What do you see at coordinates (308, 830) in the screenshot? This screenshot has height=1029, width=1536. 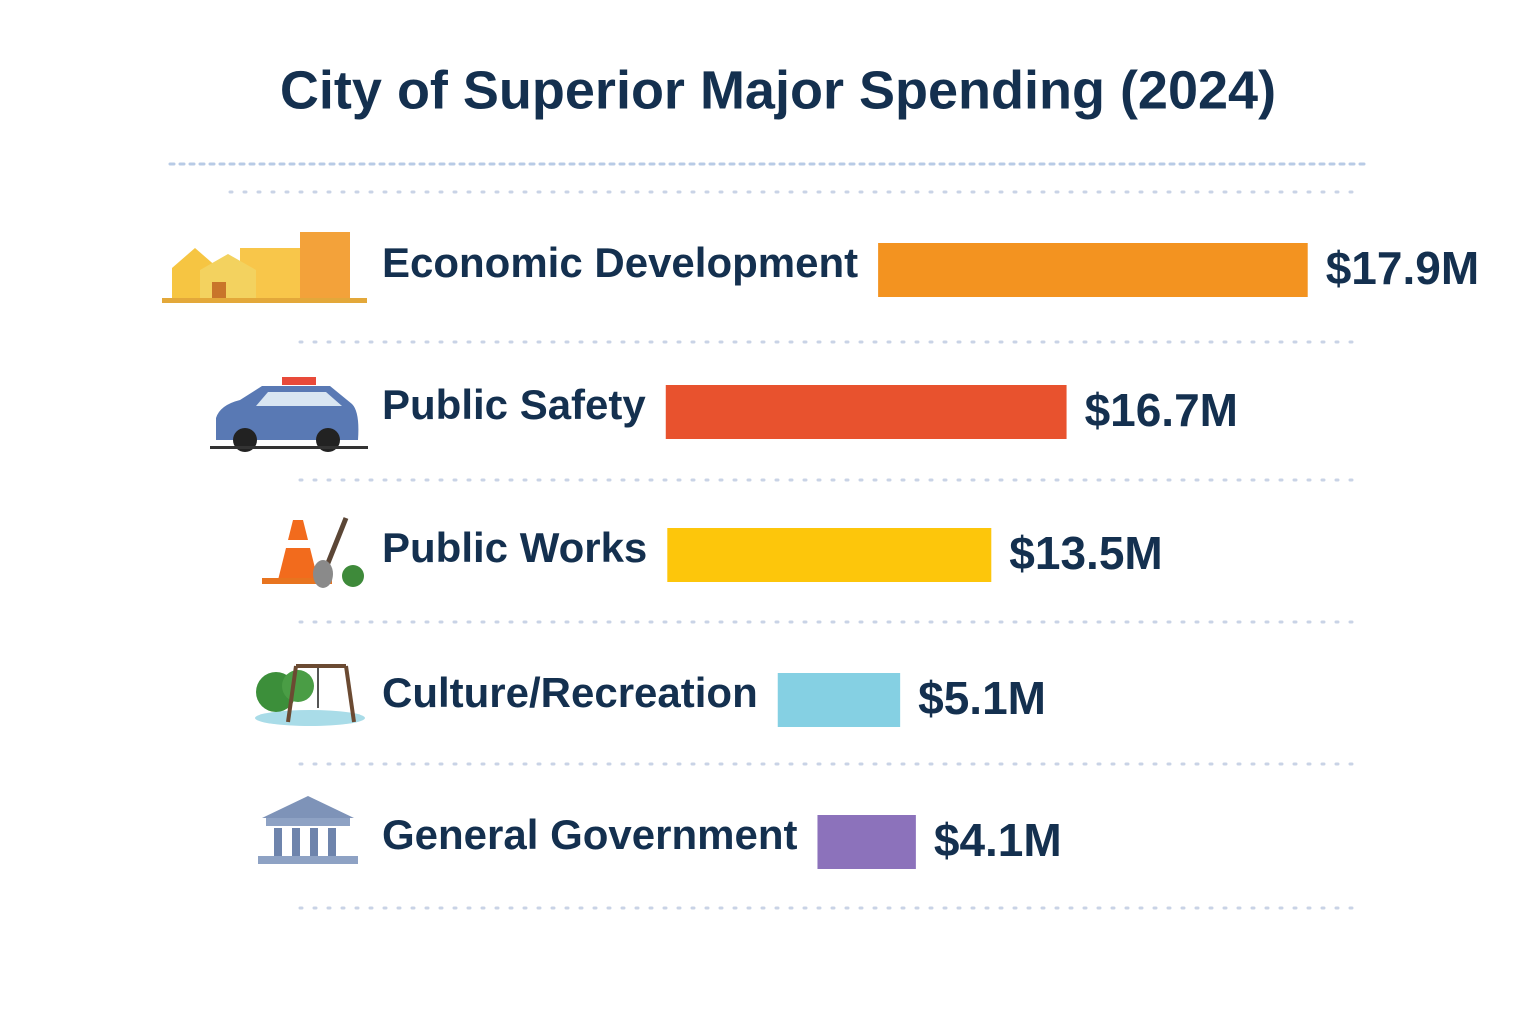 I see `icon-government-building` at bounding box center [308, 830].